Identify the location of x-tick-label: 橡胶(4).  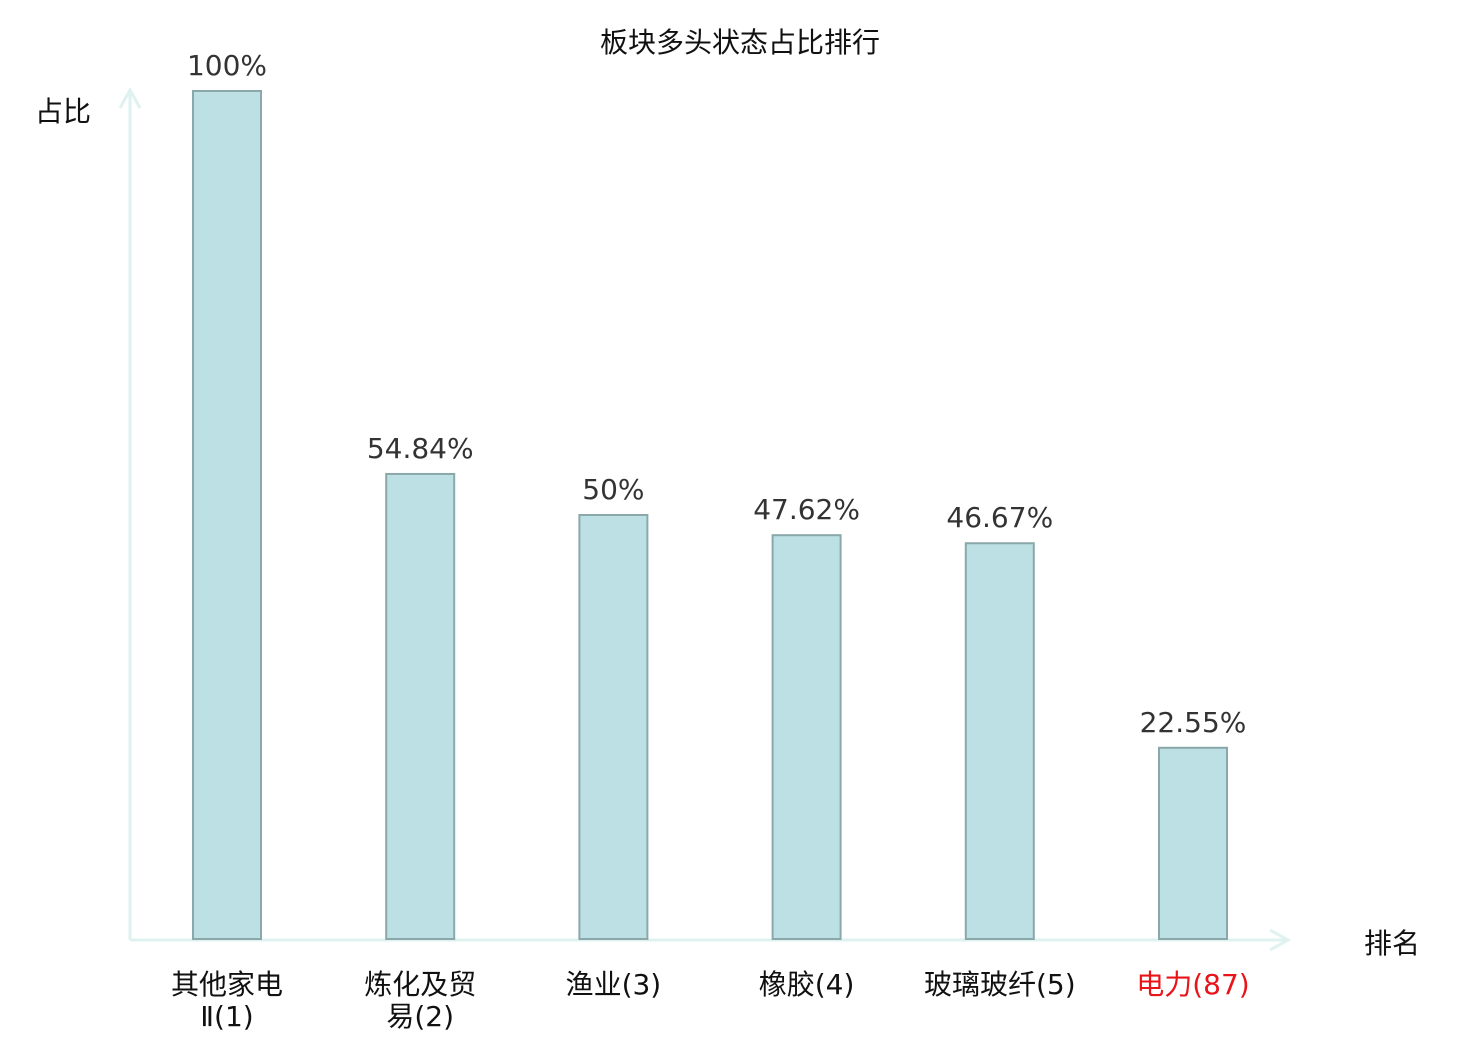
(807, 984).